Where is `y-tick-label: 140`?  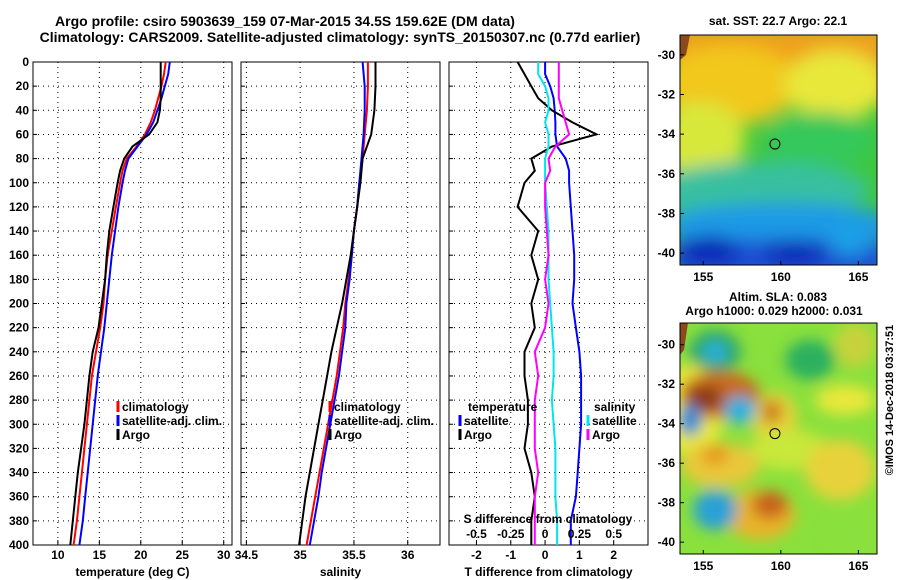
y-tick-label: 140 is located at coordinates (19, 231).